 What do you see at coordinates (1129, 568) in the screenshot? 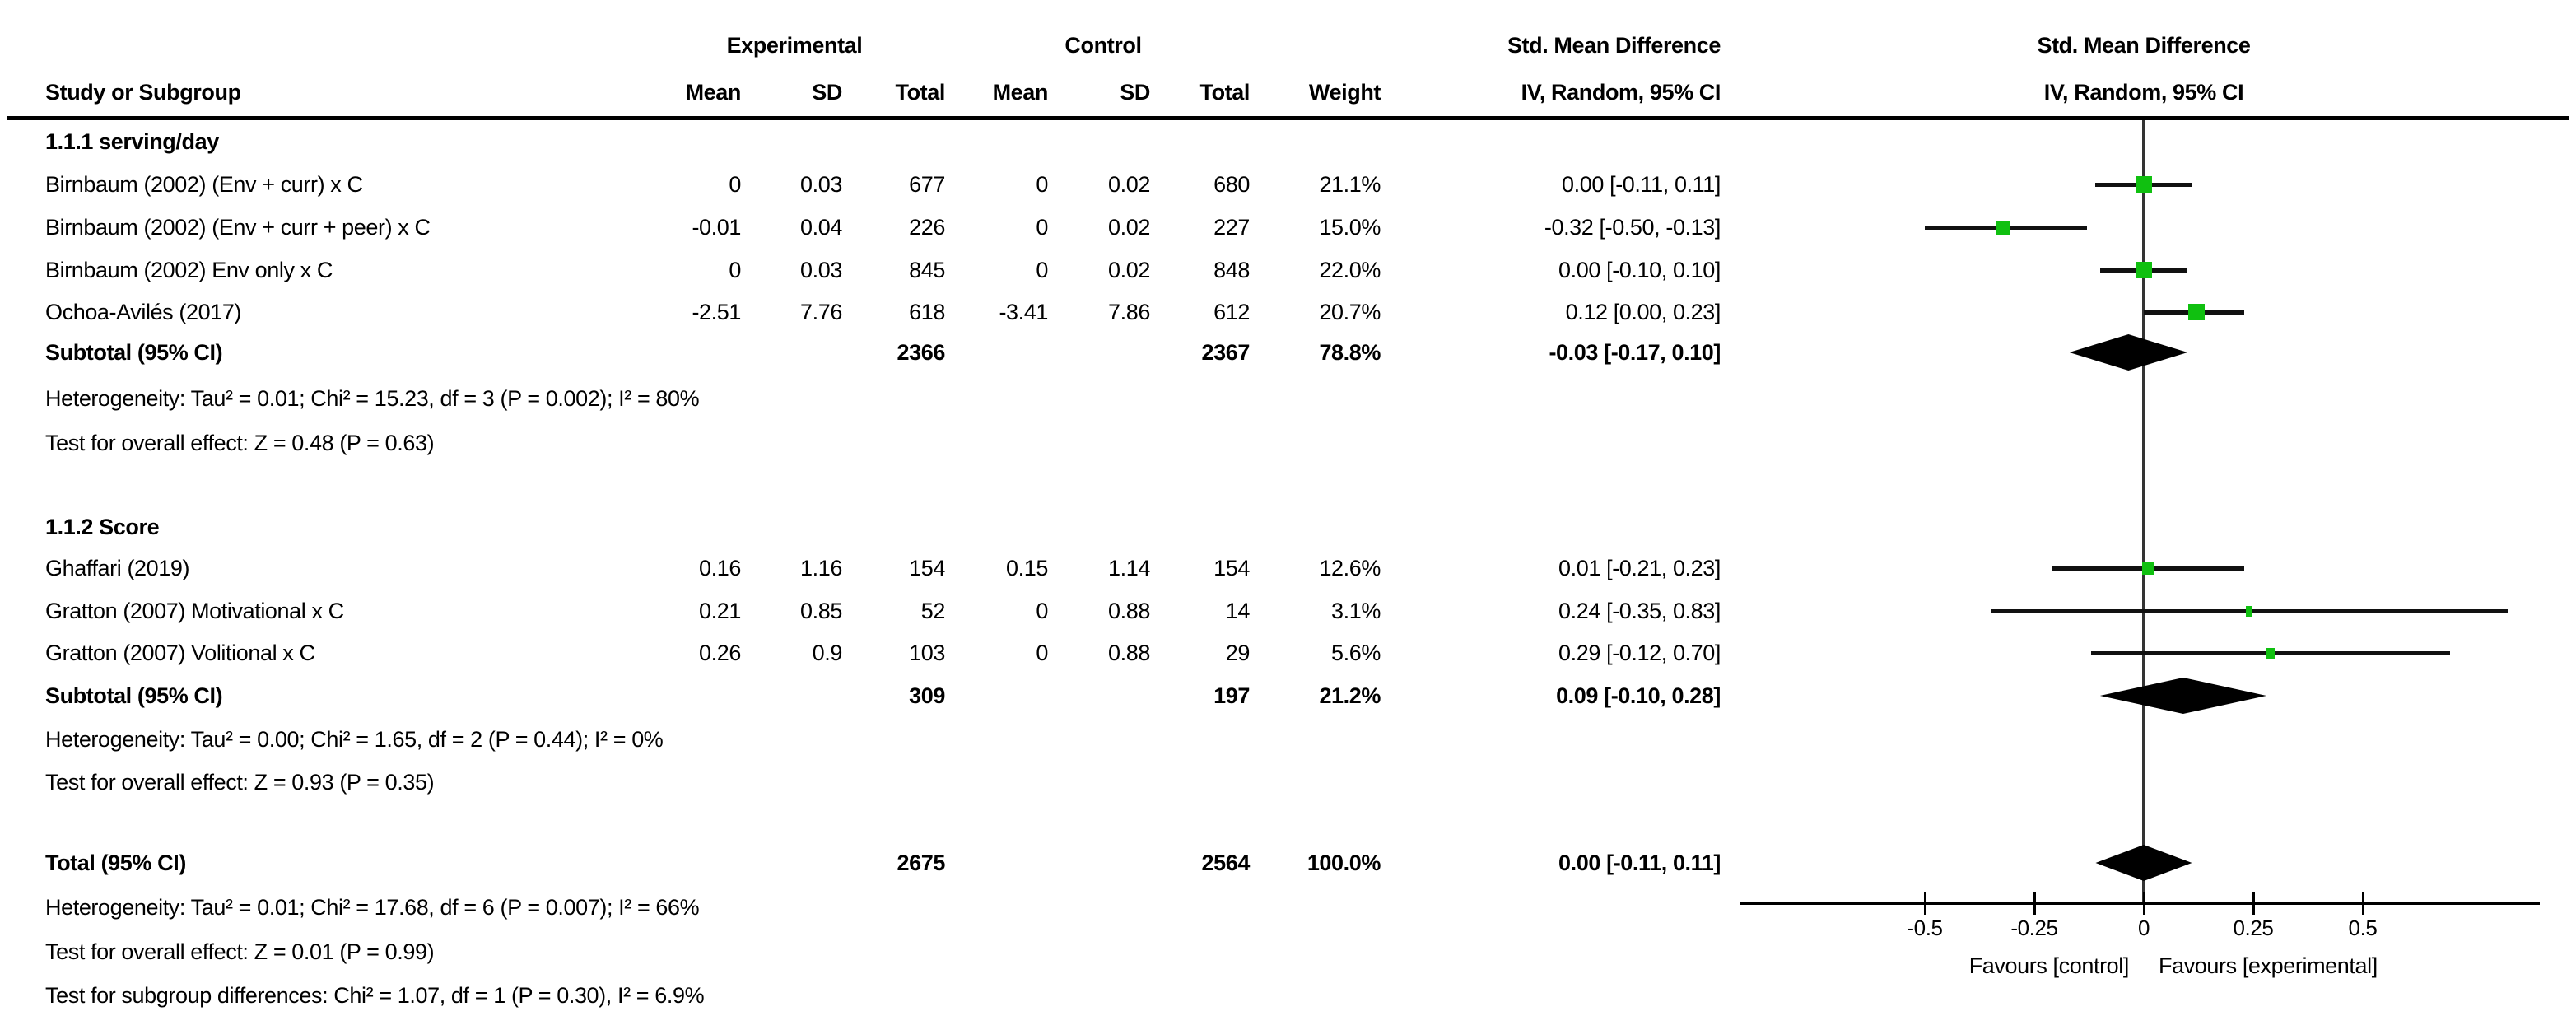
I see `ctrl-sd: 1.14` at bounding box center [1129, 568].